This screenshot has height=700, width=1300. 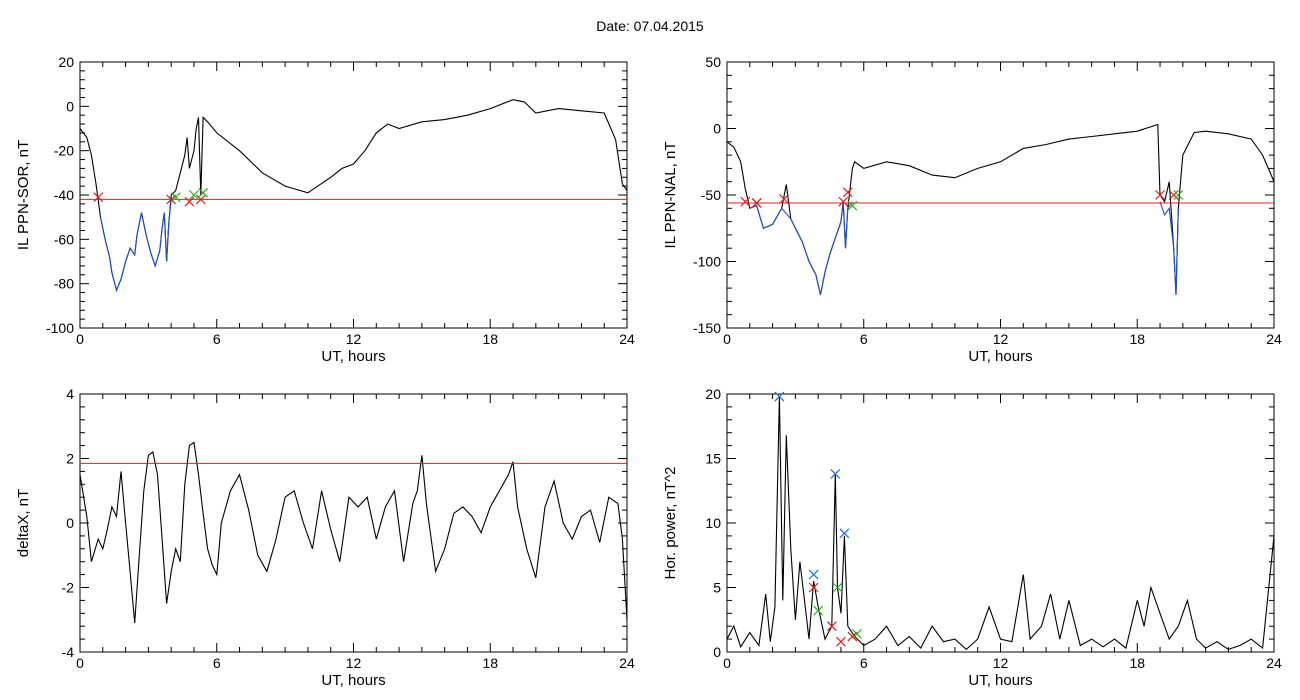 What do you see at coordinates (70, 394) in the screenshot?
I see `y-tick-label: 4` at bounding box center [70, 394].